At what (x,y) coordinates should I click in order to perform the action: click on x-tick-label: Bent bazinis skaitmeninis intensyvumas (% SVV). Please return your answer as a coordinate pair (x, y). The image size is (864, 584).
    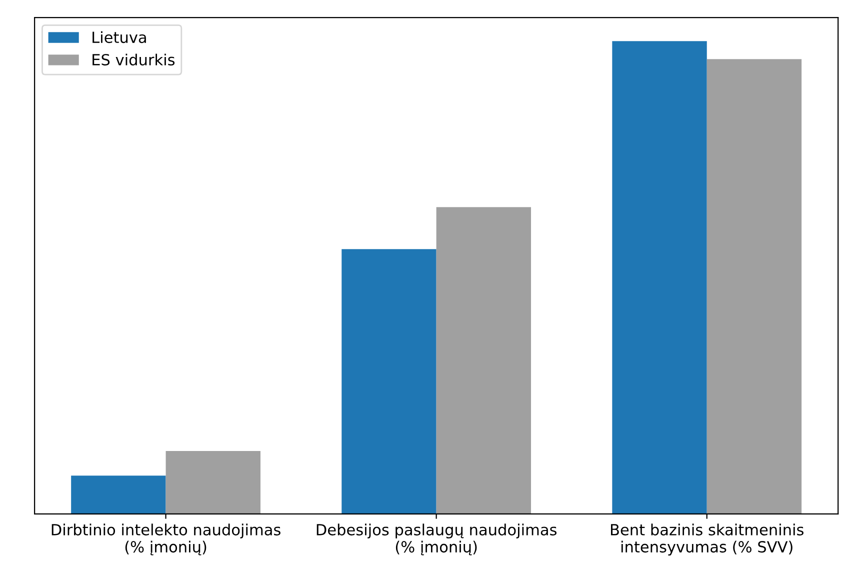
    Looking at the image, I should click on (707, 540).